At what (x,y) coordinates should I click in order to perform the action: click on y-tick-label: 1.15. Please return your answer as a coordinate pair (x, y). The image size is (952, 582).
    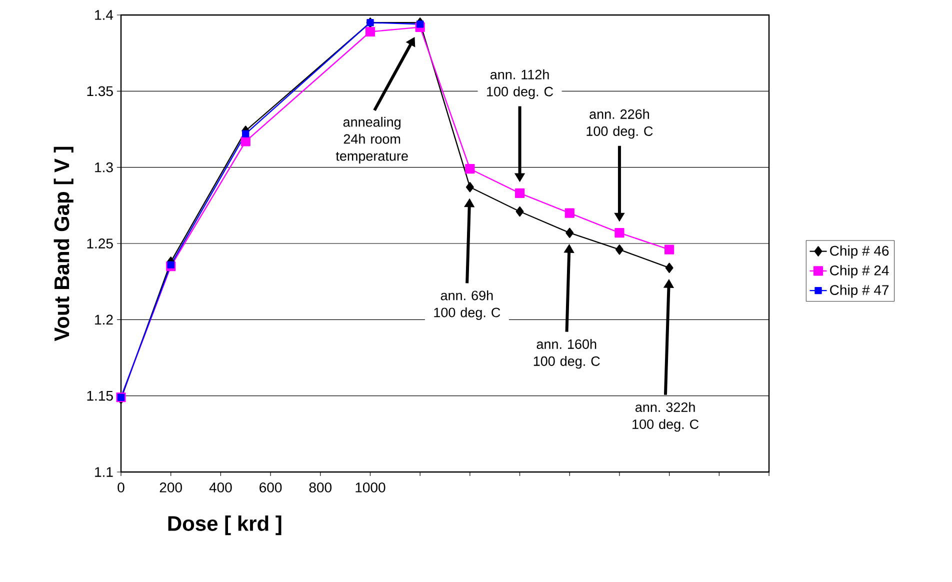
    Looking at the image, I should click on (100, 395).